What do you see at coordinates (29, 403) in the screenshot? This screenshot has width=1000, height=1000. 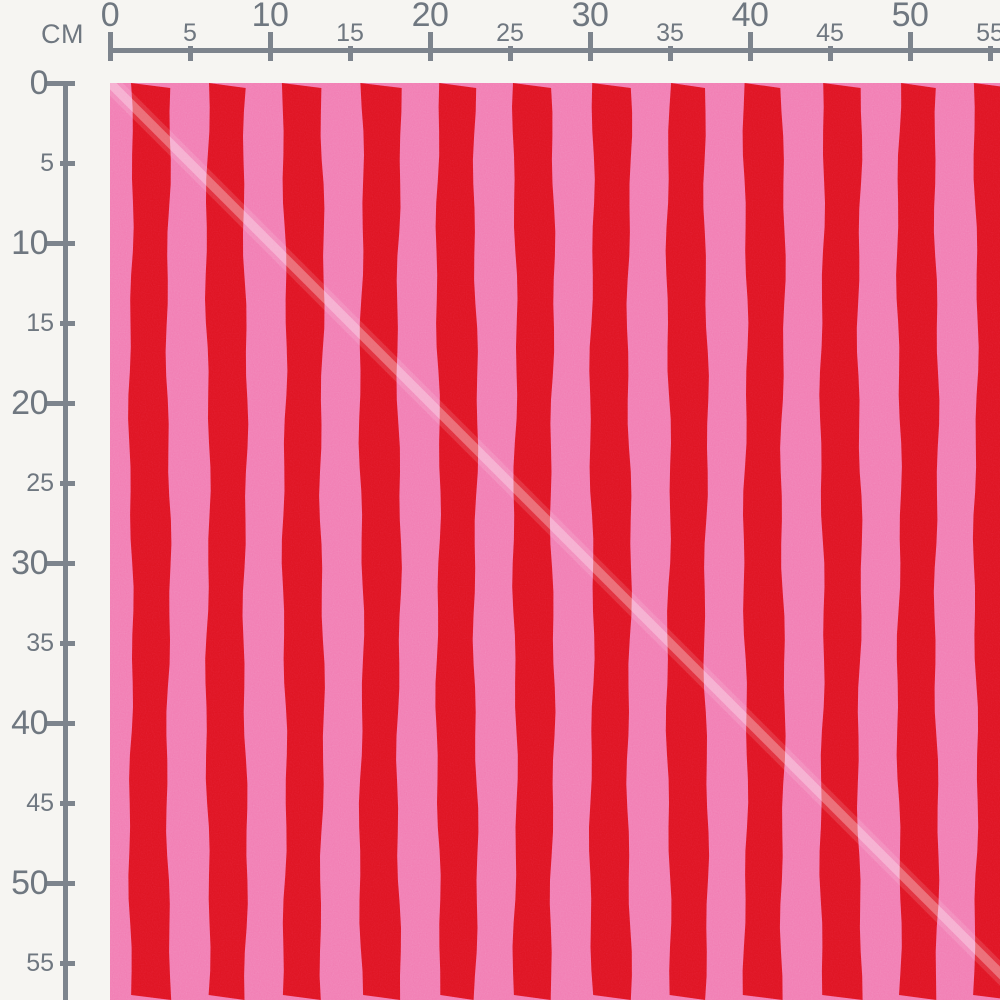 I see `left-ruler-label-20: 20` at bounding box center [29, 403].